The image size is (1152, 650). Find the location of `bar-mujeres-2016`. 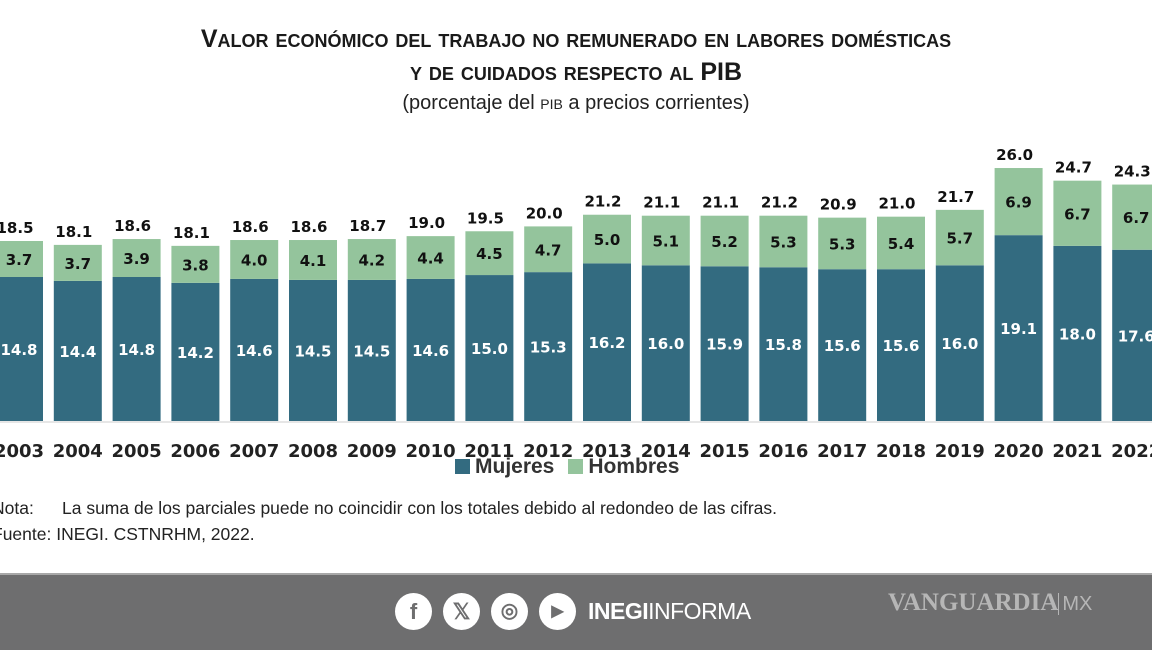

bar-mujeres-2016 is located at coordinates (783, 344).